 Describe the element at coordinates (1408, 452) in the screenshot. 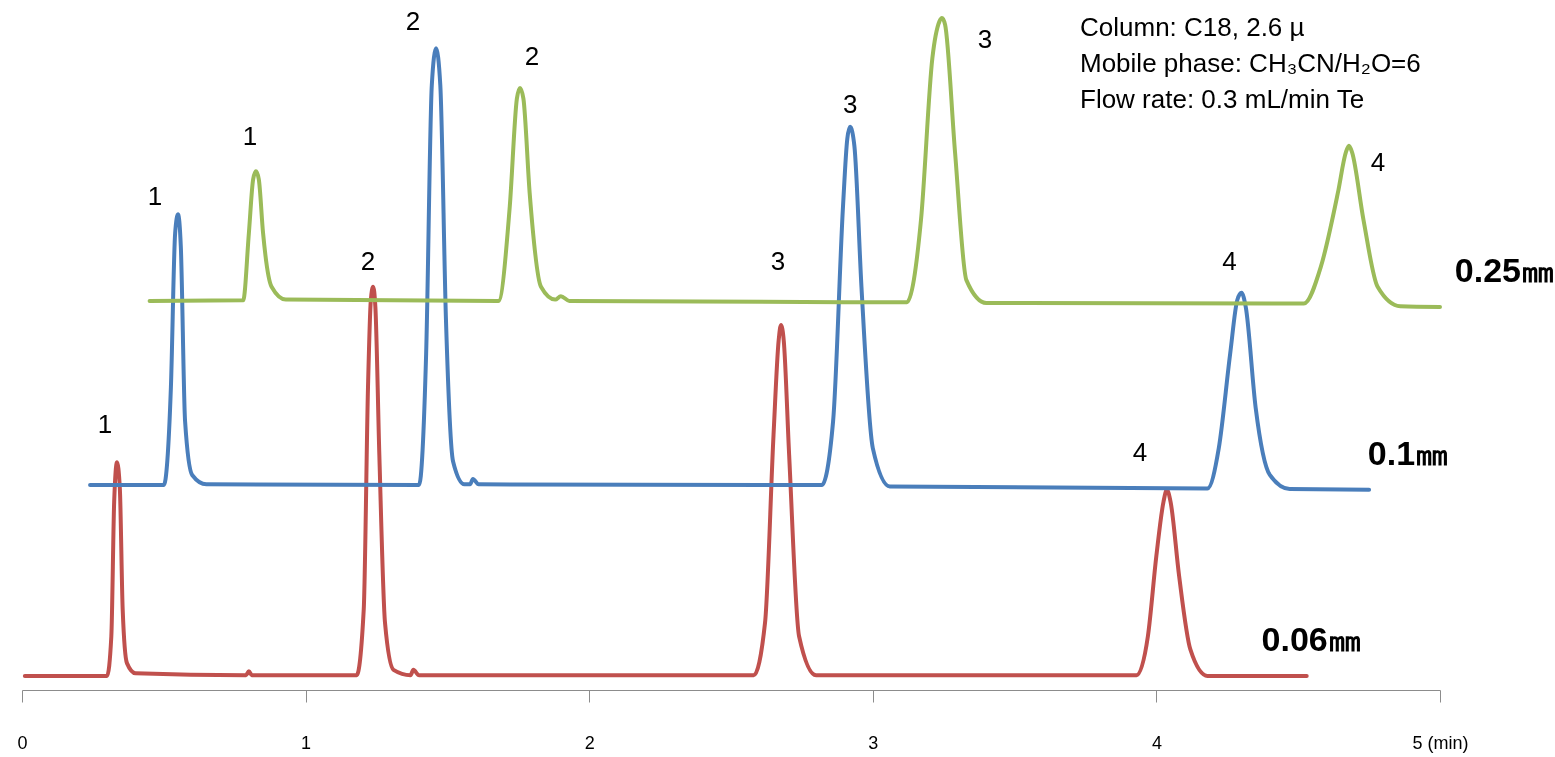

I see `series-label: 0.1㎜` at that location.